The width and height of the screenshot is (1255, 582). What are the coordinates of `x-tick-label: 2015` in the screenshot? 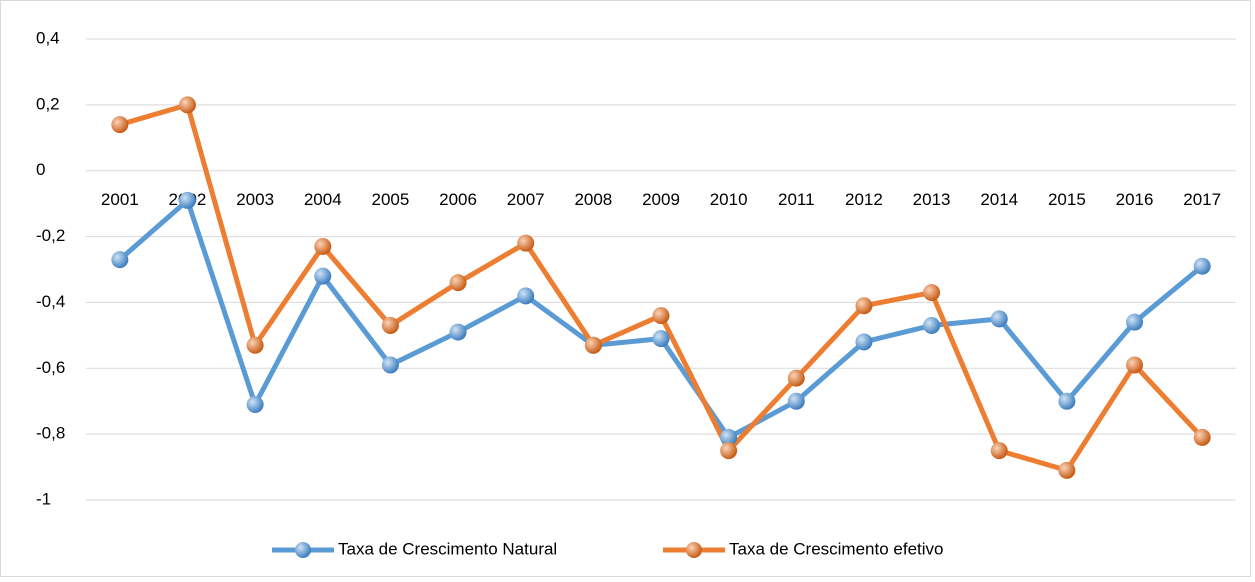 It's located at (1067, 199).